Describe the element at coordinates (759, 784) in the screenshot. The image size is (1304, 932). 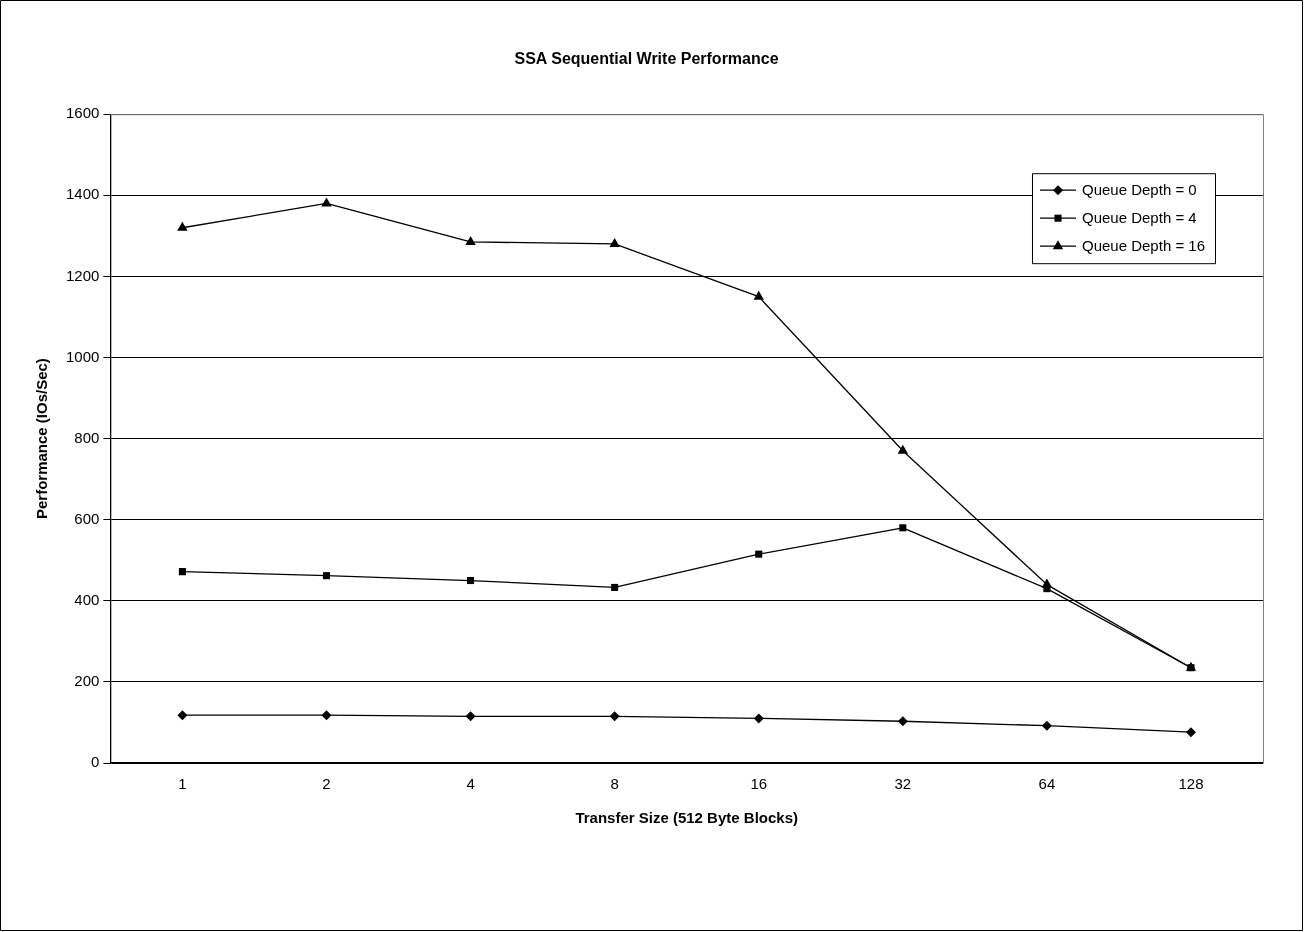
I see `x-tick-label: 16` at that location.